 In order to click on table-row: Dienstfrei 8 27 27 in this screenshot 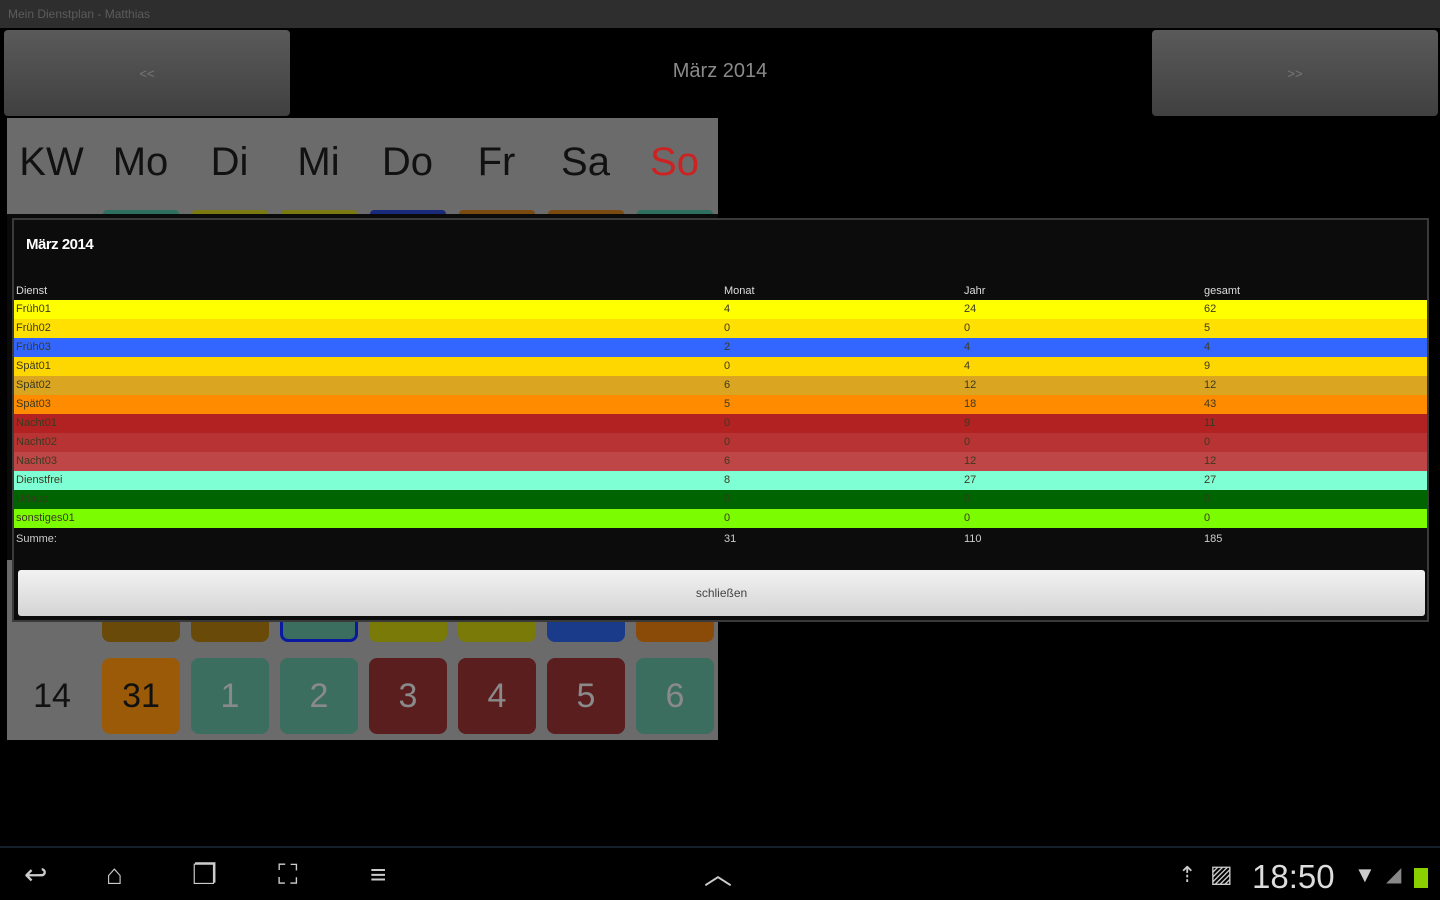, I will do `click(720, 480)`.